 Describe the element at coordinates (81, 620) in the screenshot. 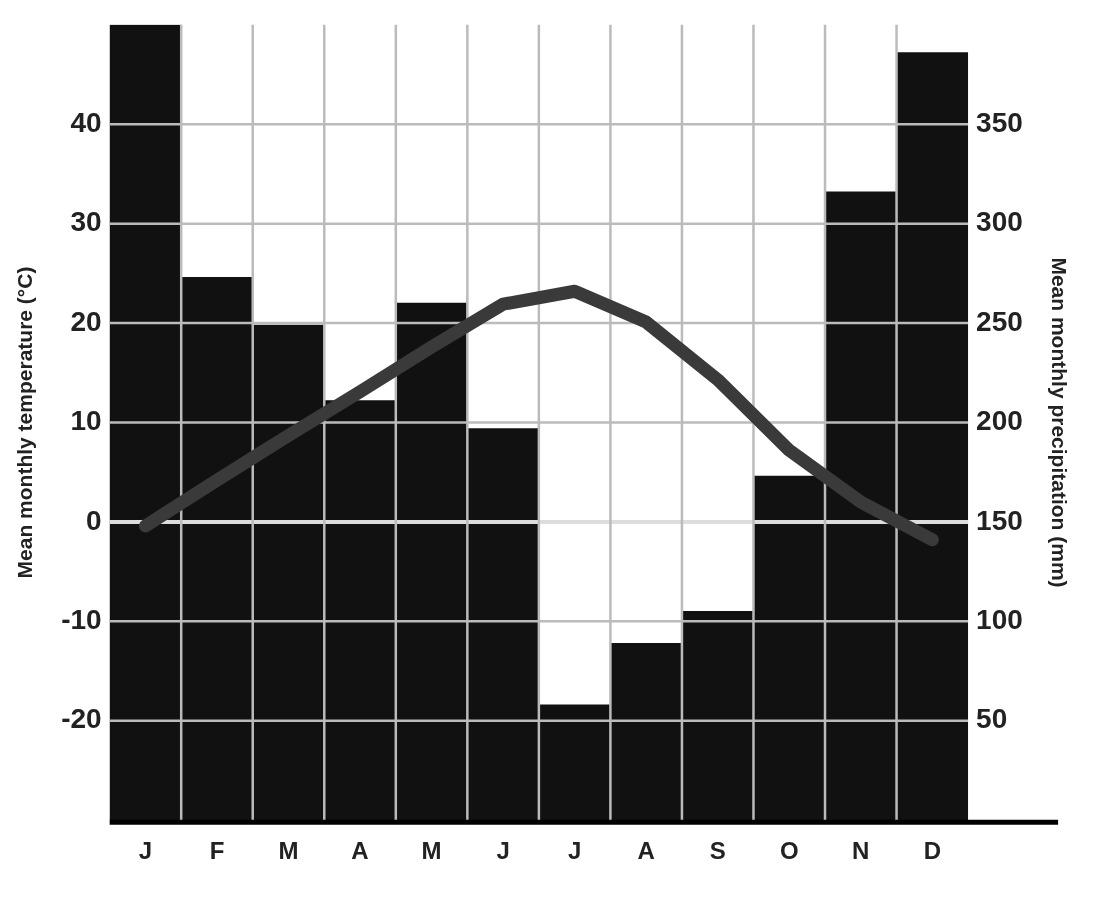

I see `y-tick-label: -10` at that location.